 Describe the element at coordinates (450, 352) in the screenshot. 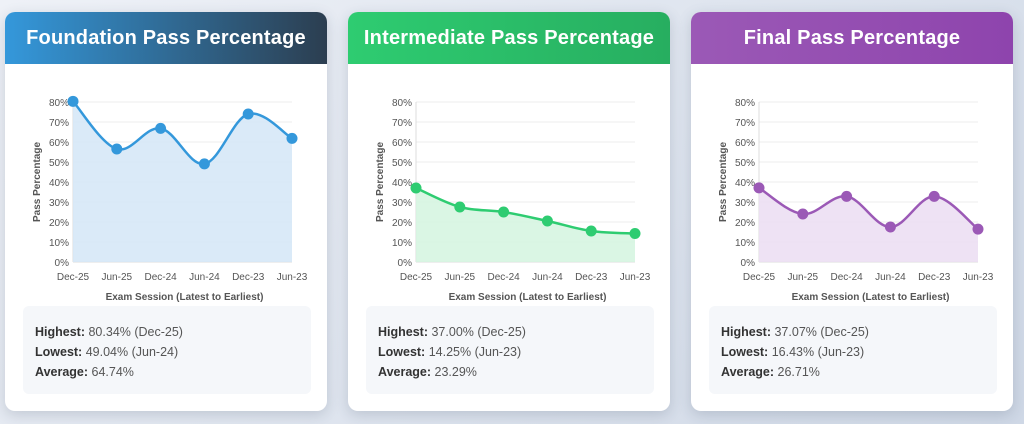

I see `stat-lowest: Lowest: 14.25% (Jun-23)` at that location.